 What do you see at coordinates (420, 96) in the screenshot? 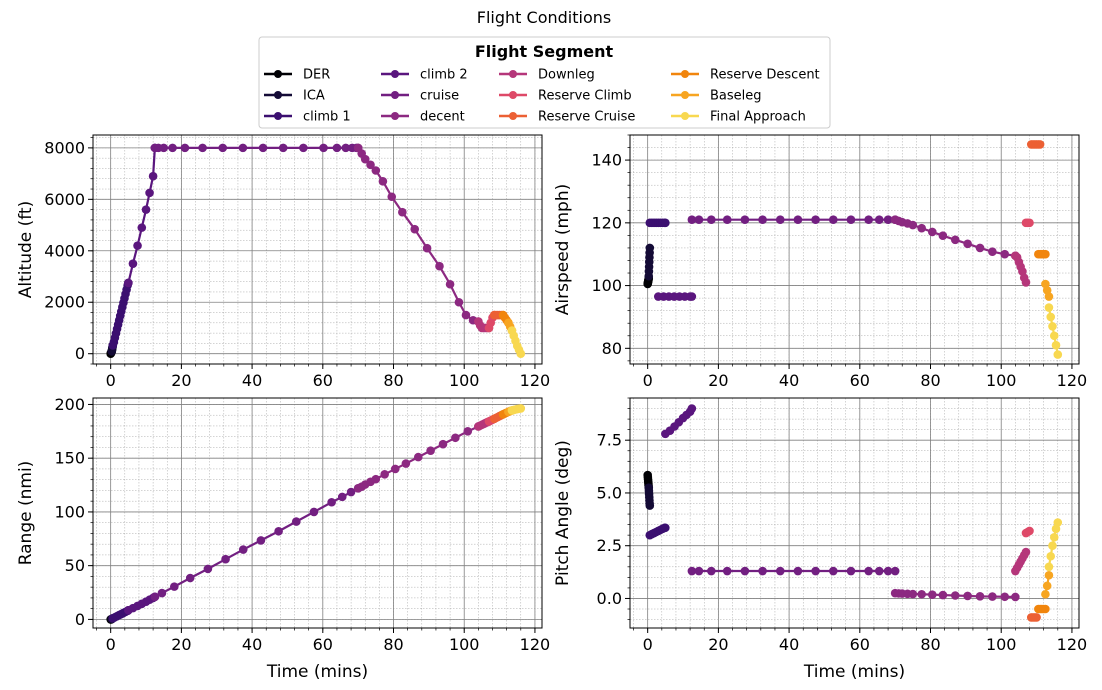
I see `legend-item-cruise: cruise` at bounding box center [420, 96].